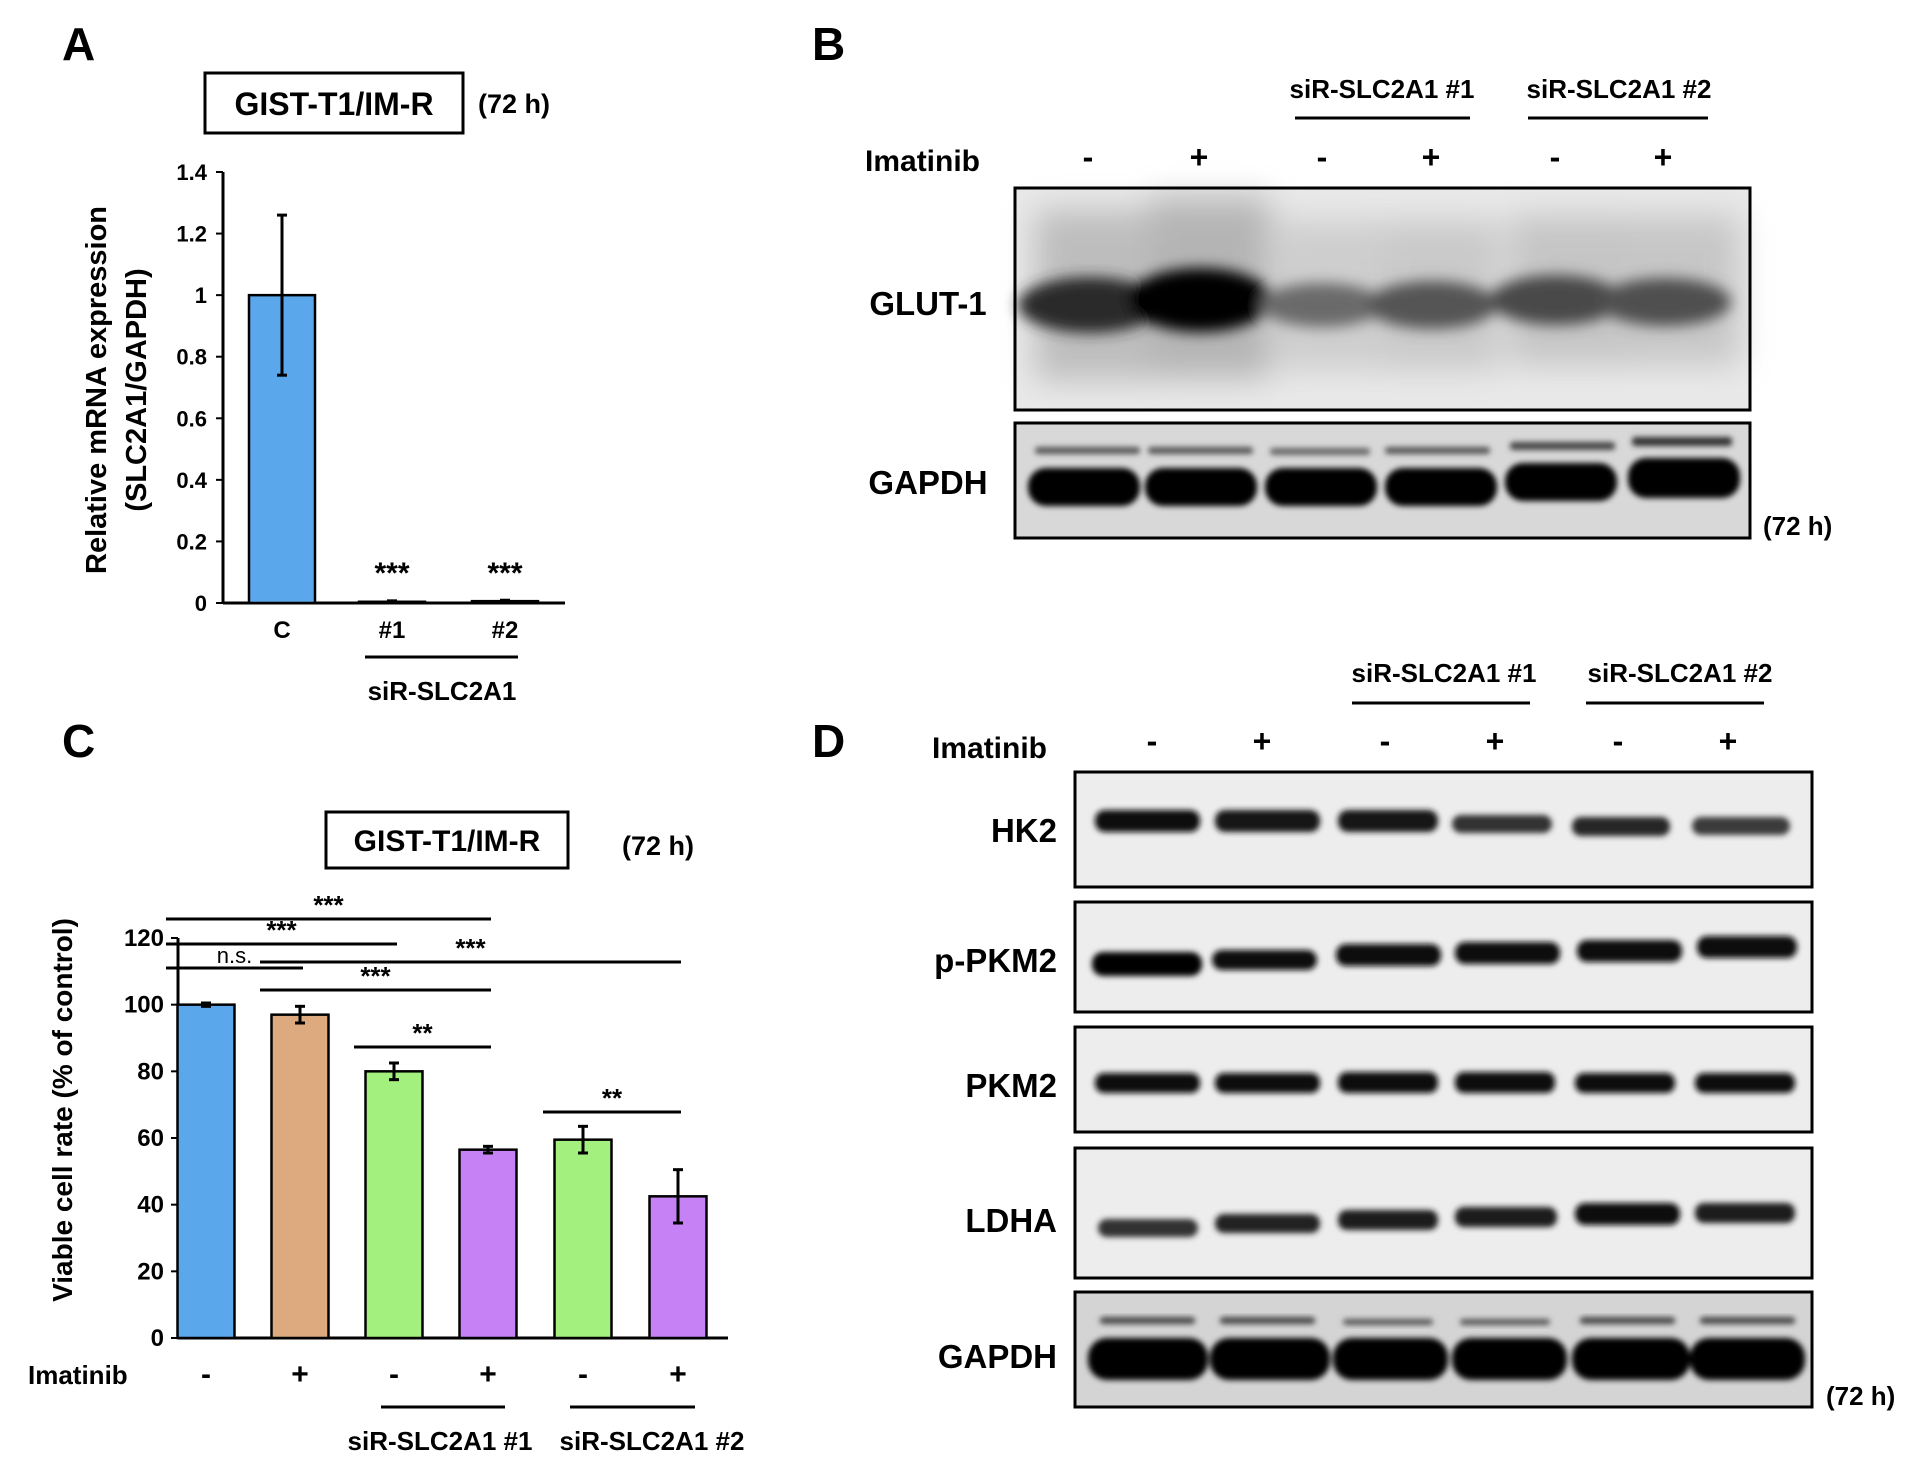  I want to click on panel-a-title: GIST-T1/IM-R, so click(333, 104).